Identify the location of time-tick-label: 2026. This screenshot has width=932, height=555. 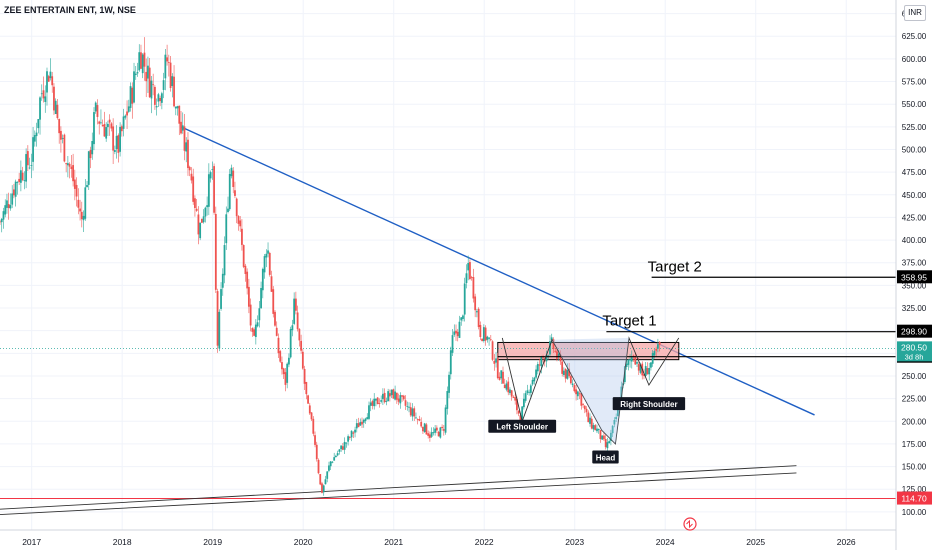
(846, 542).